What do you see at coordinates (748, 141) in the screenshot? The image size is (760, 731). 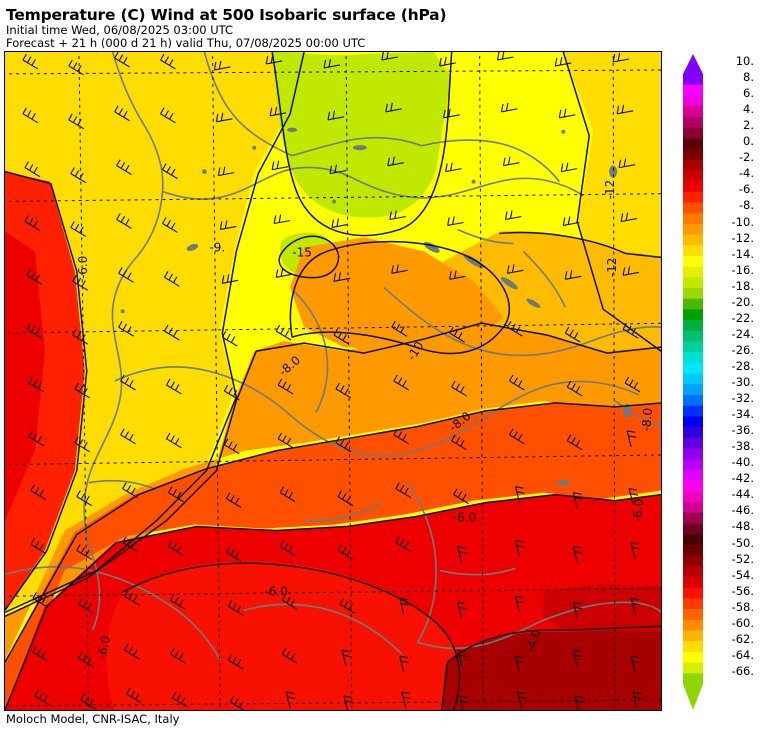 I see `colorbar-tick-label: 0.` at bounding box center [748, 141].